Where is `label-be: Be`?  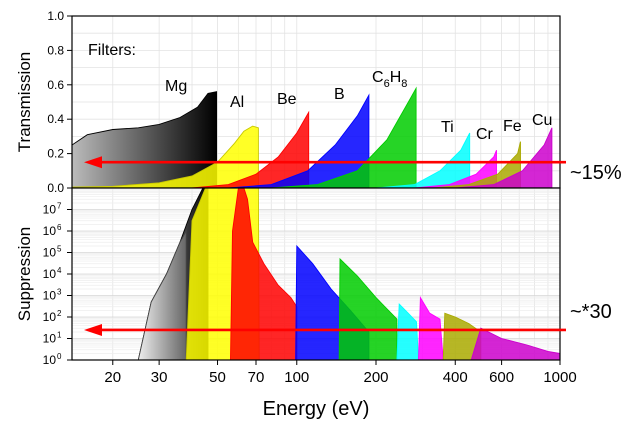 label-be: Be is located at coordinates (287, 99).